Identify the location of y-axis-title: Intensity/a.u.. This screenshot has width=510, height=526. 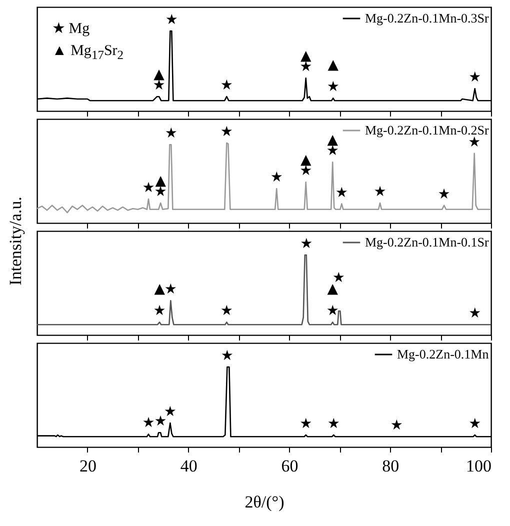
(16, 241).